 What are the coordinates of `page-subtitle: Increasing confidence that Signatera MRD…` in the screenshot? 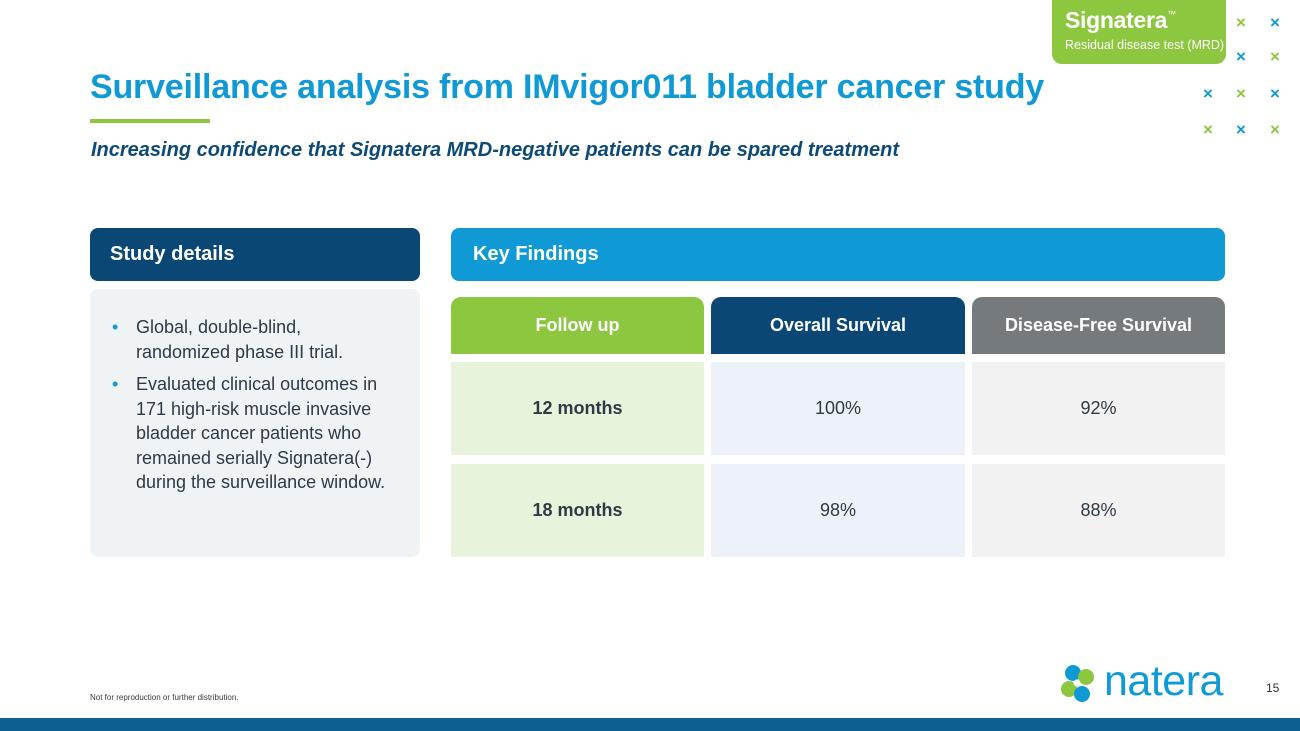 It's located at (495, 150).